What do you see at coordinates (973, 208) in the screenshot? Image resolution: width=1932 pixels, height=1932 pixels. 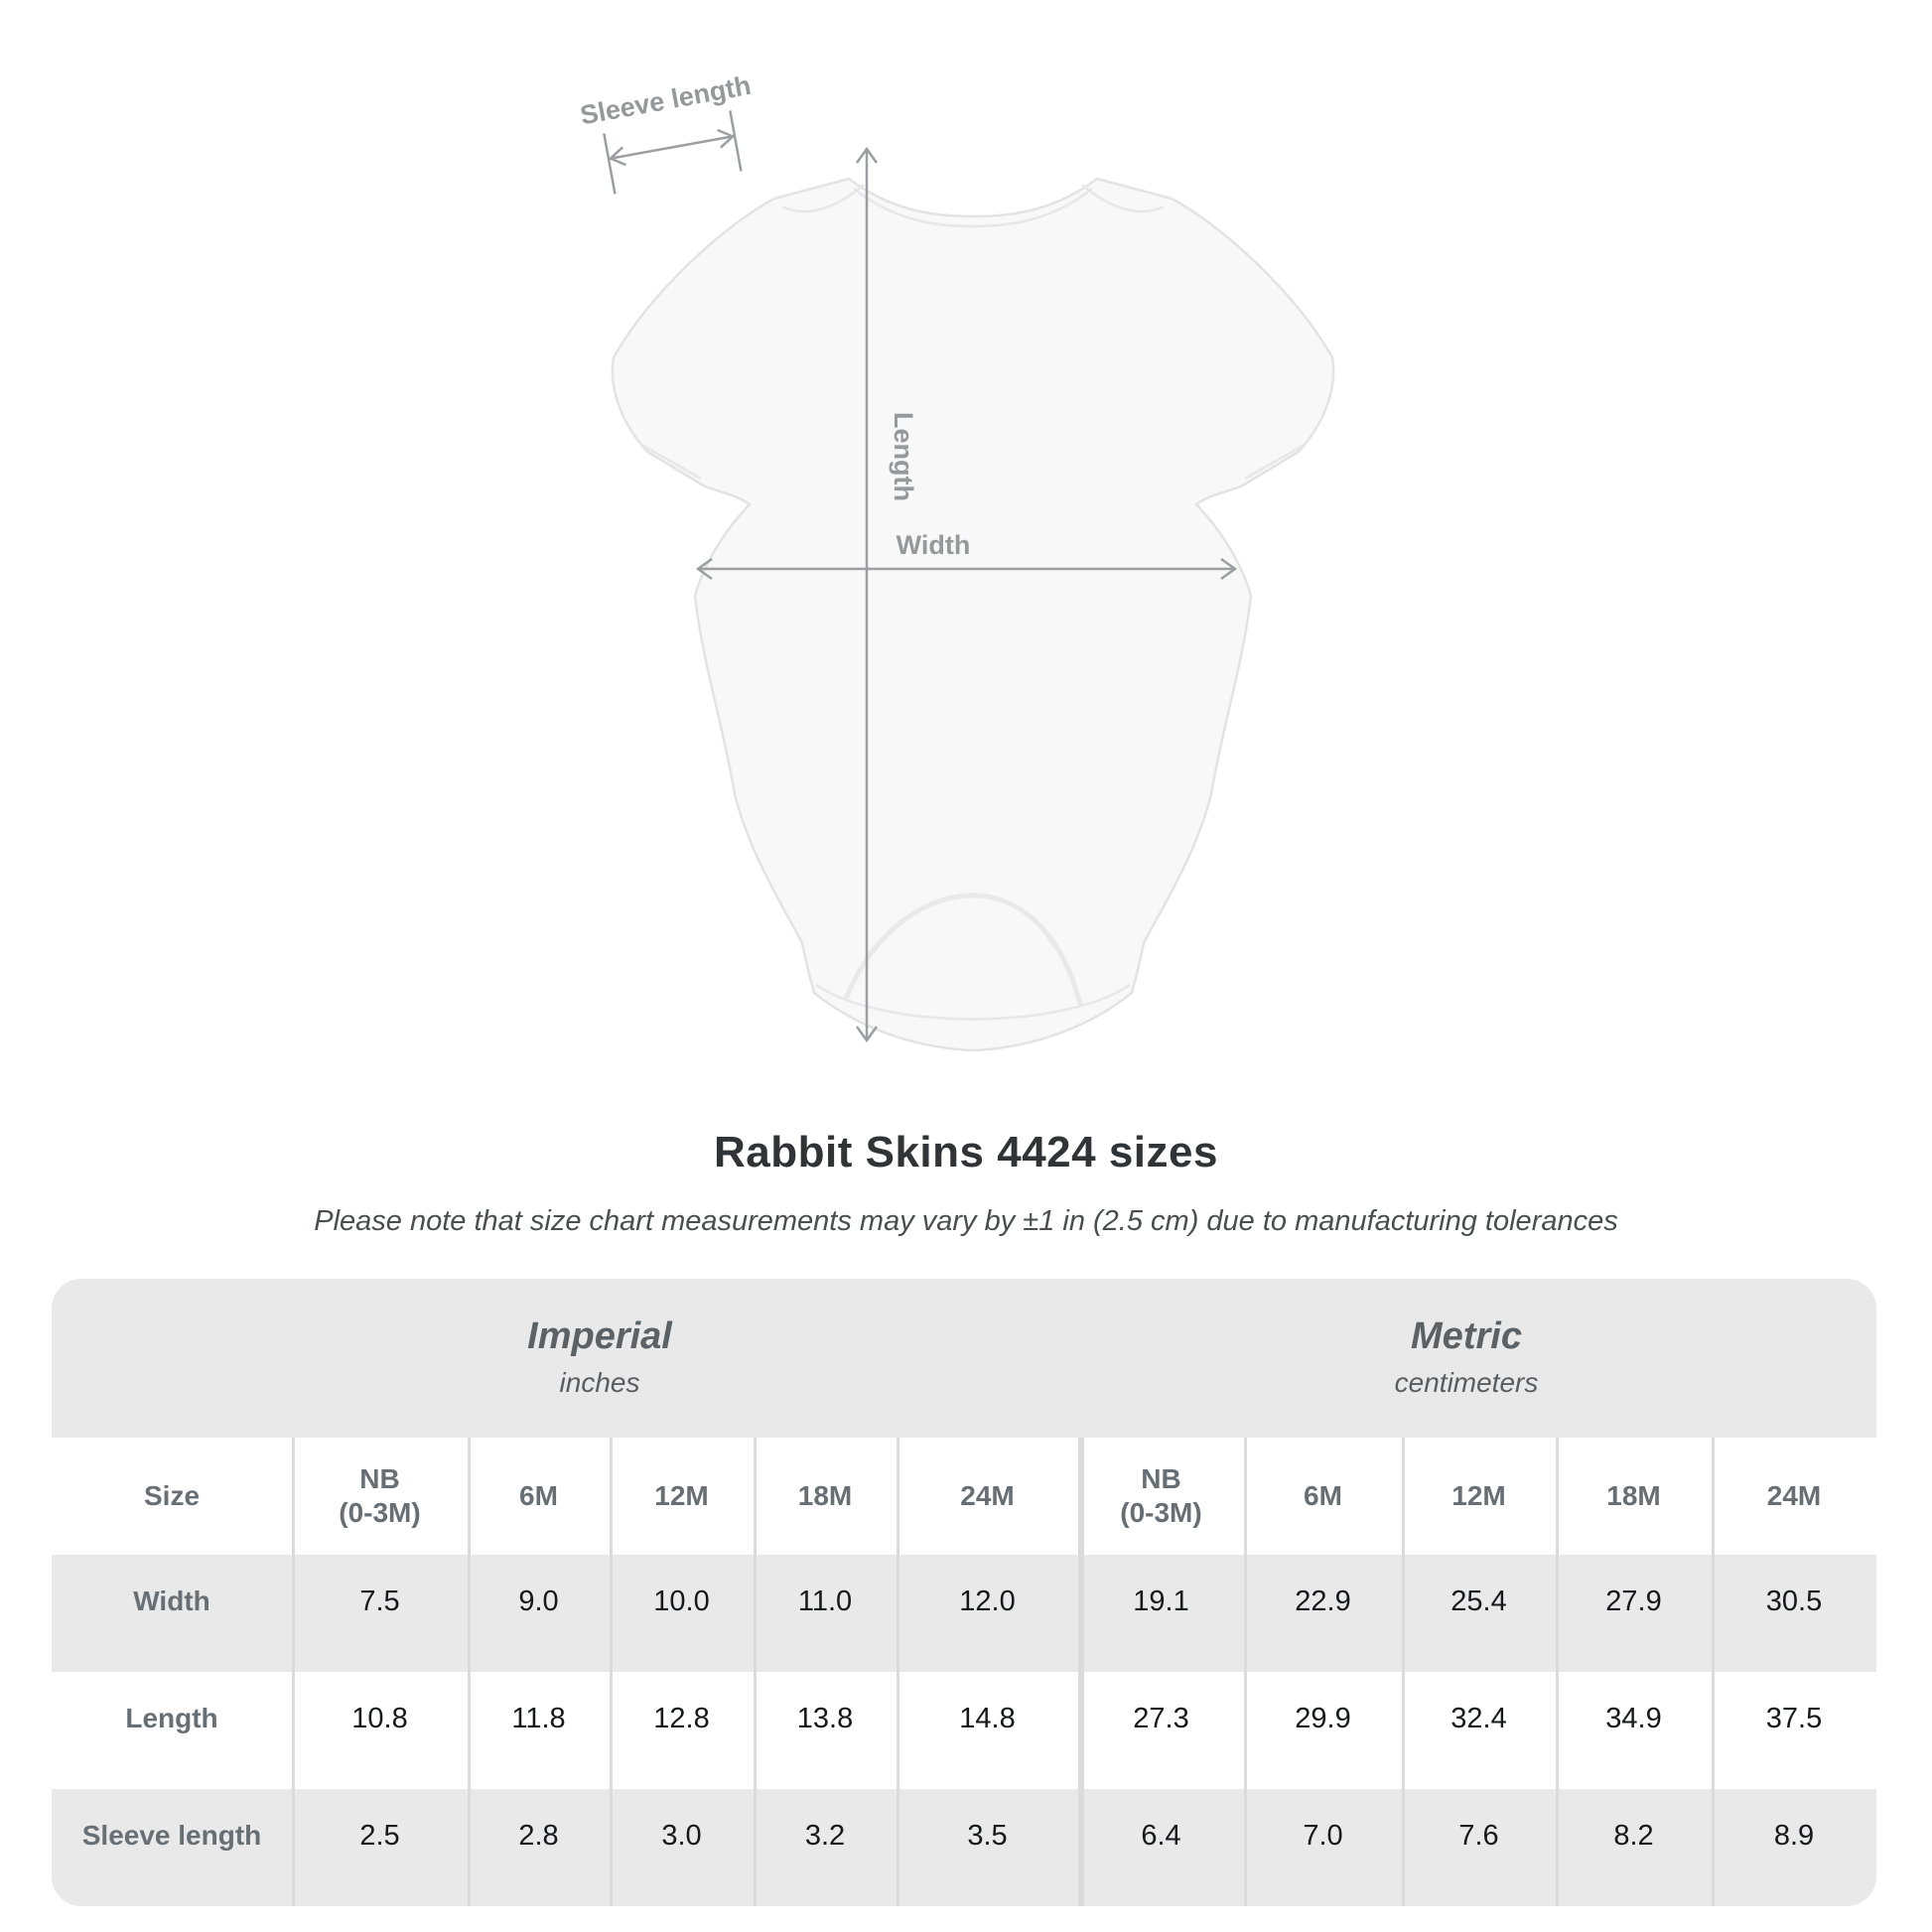 I see `collar-trim-seam` at bounding box center [973, 208].